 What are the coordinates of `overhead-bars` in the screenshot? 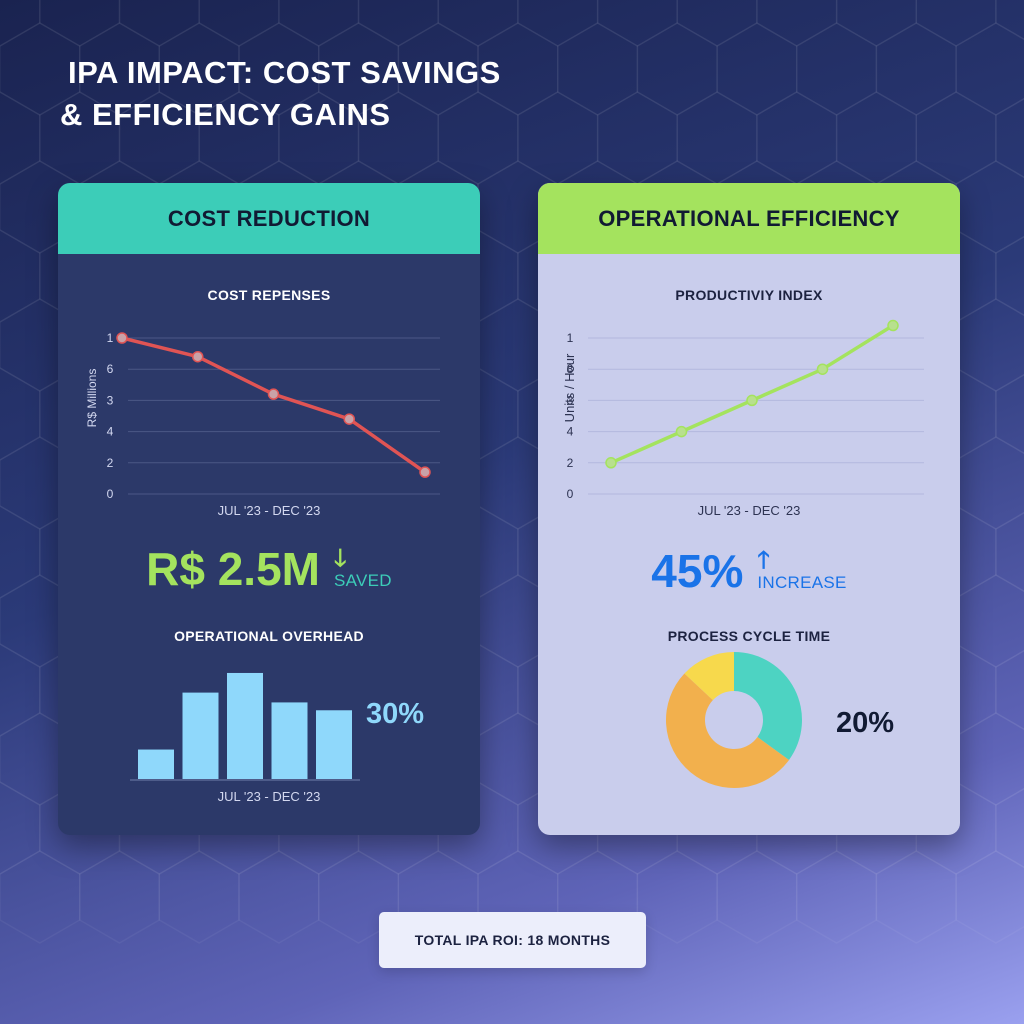 It's located at (245, 725).